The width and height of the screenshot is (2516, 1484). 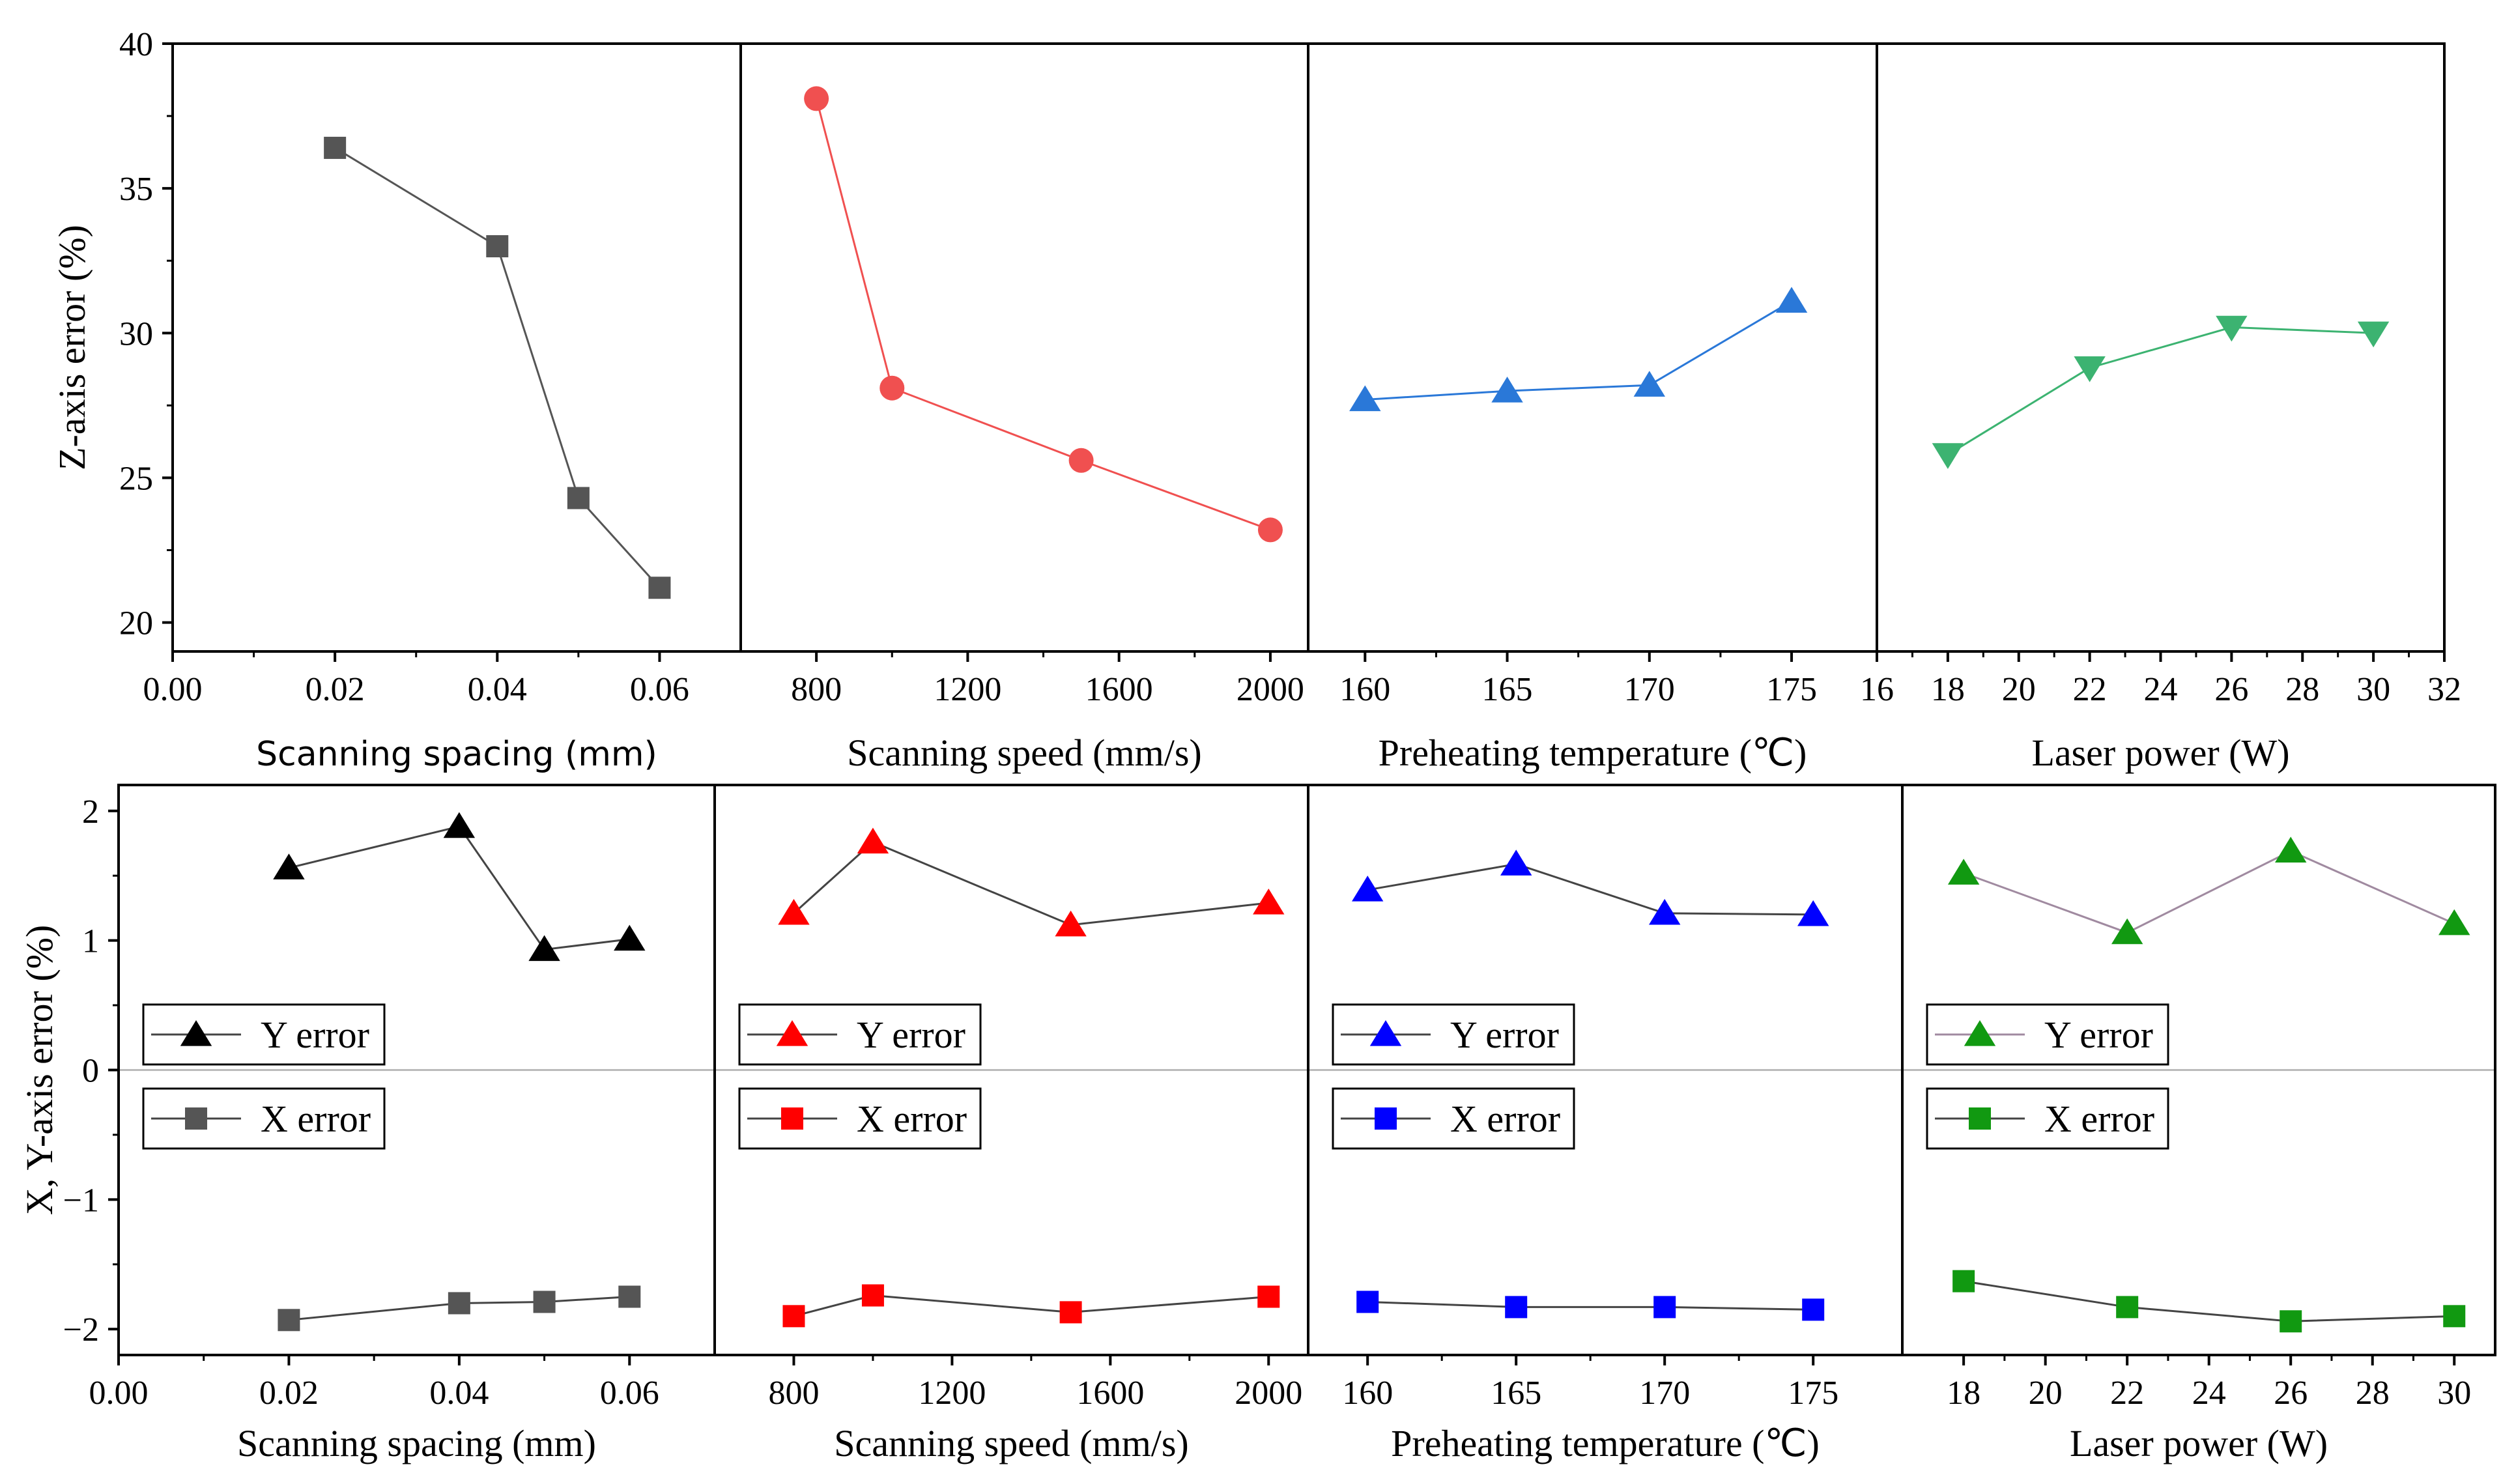 I want to click on y-tick-label: 0, so click(x=90, y=1072).